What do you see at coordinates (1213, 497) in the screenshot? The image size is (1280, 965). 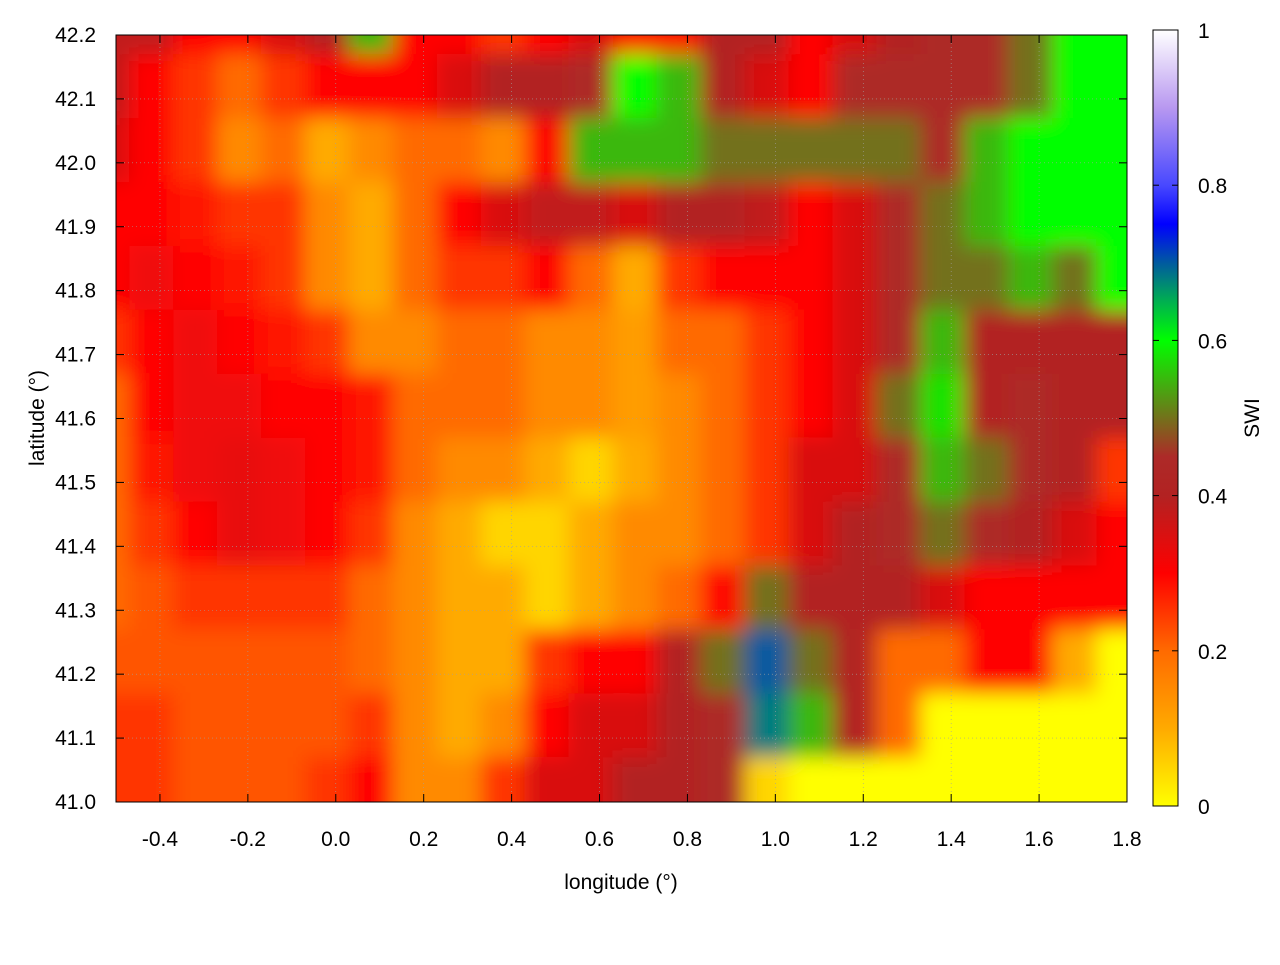 I see `colorbar-tick-label: 0.4` at bounding box center [1213, 497].